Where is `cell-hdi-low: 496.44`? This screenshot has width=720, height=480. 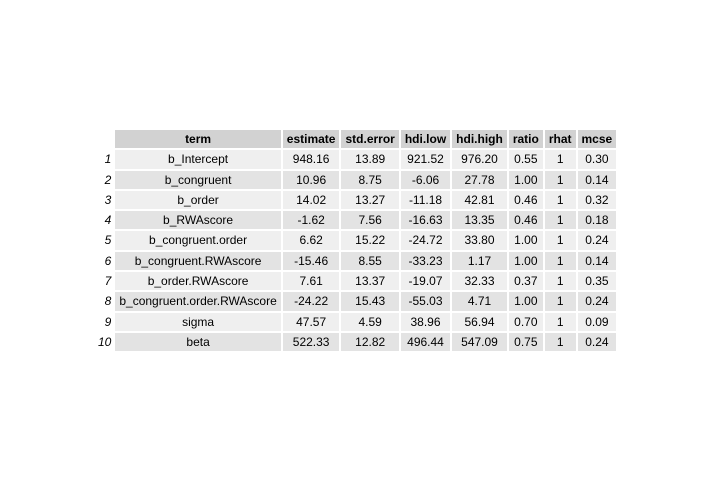 cell-hdi-low: 496.44 is located at coordinates (425, 342).